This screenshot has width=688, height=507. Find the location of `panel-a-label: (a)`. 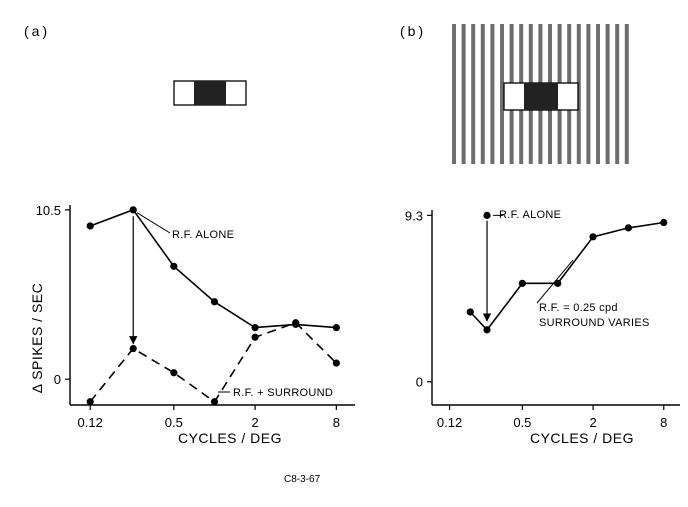

panel-a-label: (a) is located at coordinates (37, 31).